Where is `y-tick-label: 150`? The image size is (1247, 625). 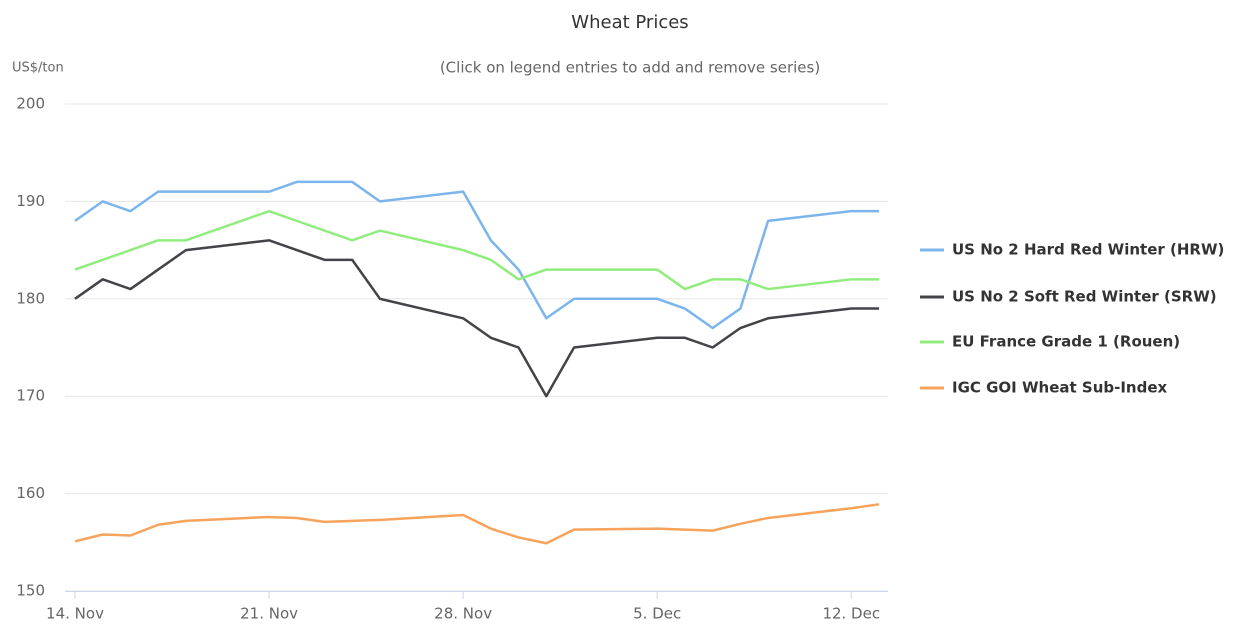 y-tick-label: 150 is located at coordinates (30, 591).